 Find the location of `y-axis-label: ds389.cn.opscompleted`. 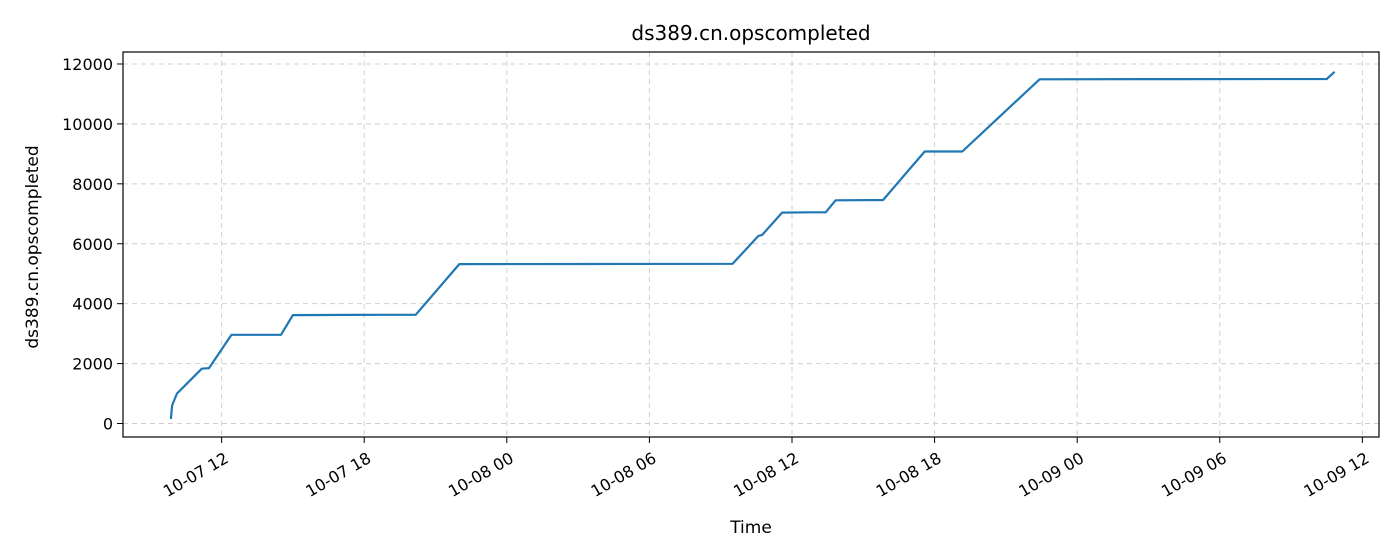

y-axis-label: ds389.cn.opscompleted is located at coordinates (33, 246).